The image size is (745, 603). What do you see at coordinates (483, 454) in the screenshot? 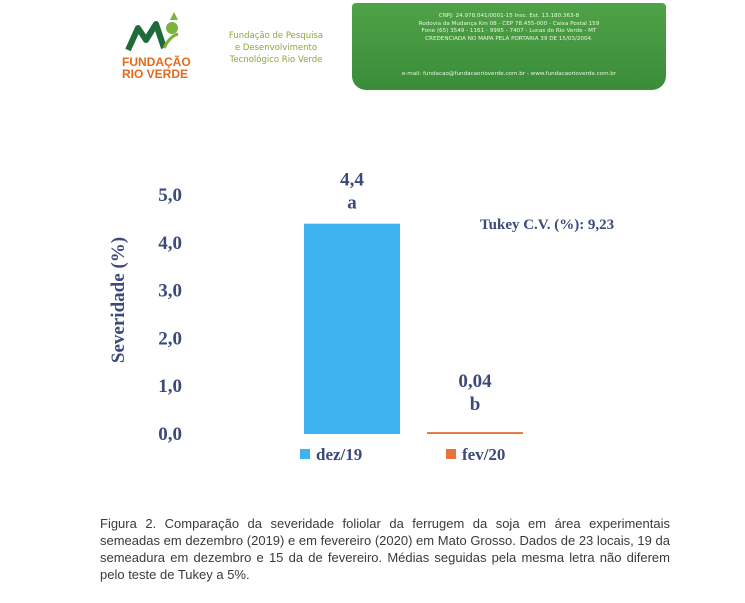
I see `legend-entry: fev/20` at bounding box center [483, 454].